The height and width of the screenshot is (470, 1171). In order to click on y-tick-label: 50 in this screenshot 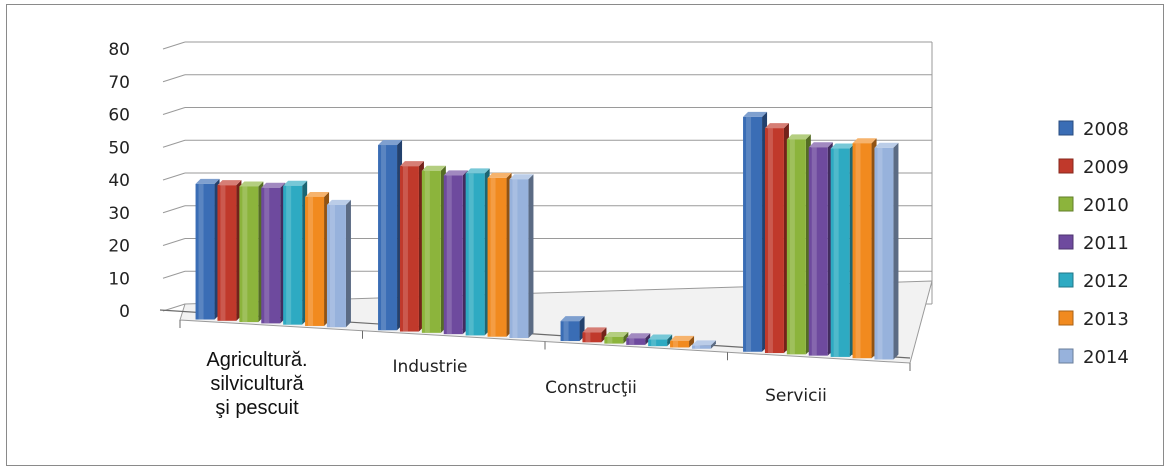, I will do `click(119, 148)`.